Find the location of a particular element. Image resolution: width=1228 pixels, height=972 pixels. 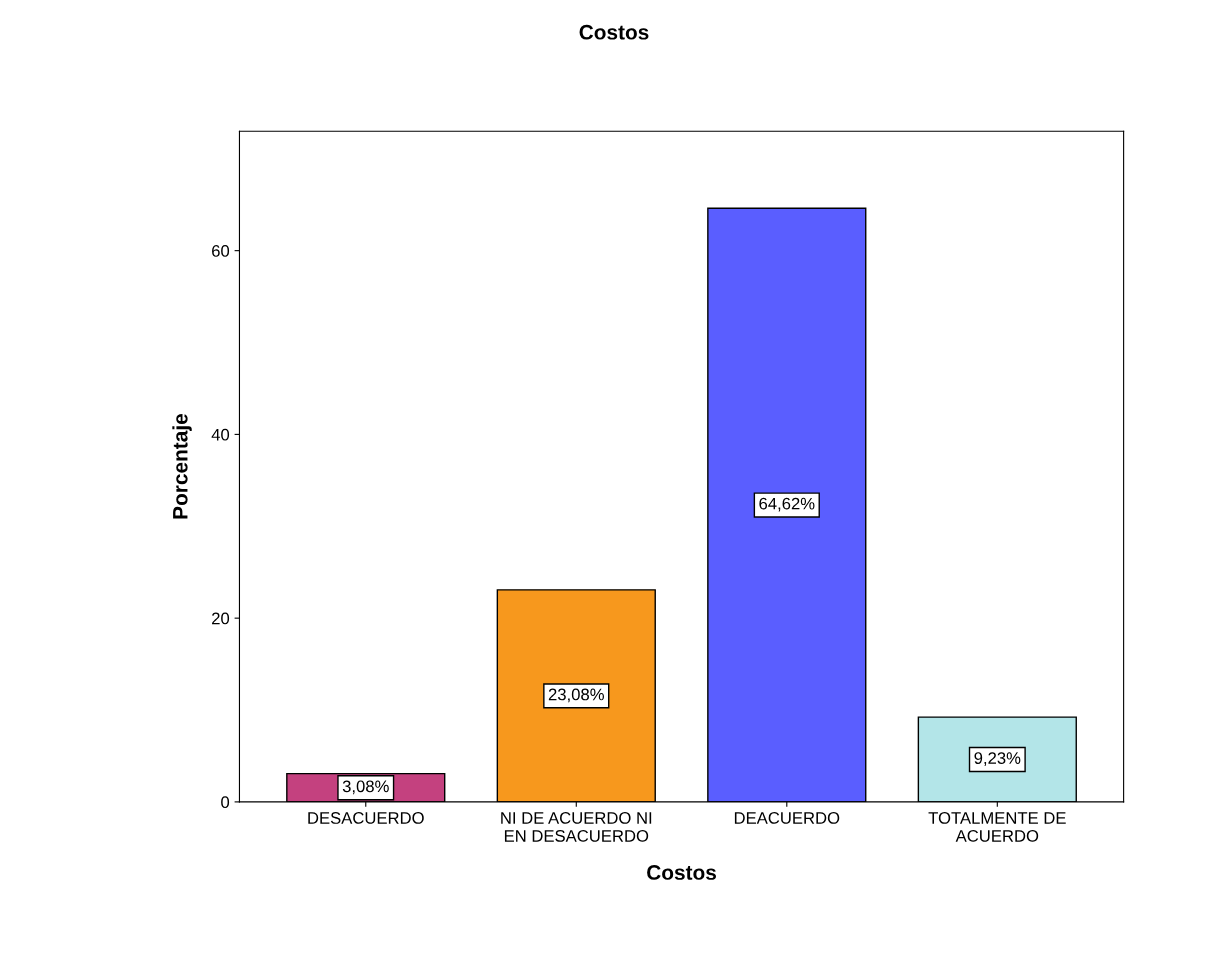

y-tick-label: 60 is located at coordinates (221, 251).